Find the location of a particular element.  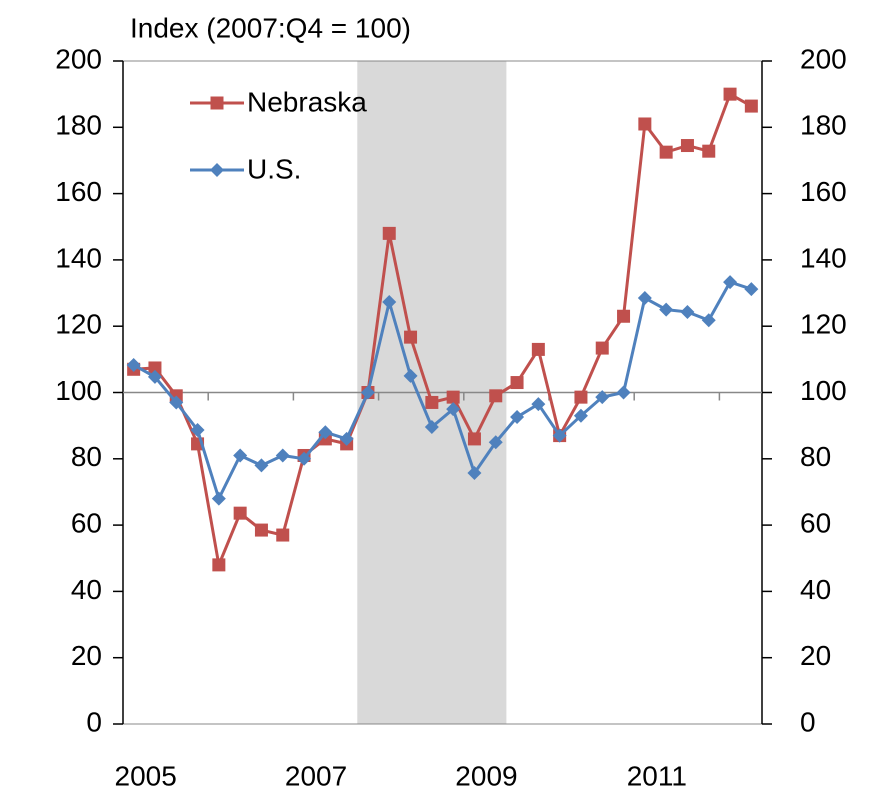

y2-tick-label: 180 is located at coordinates (823, 125).